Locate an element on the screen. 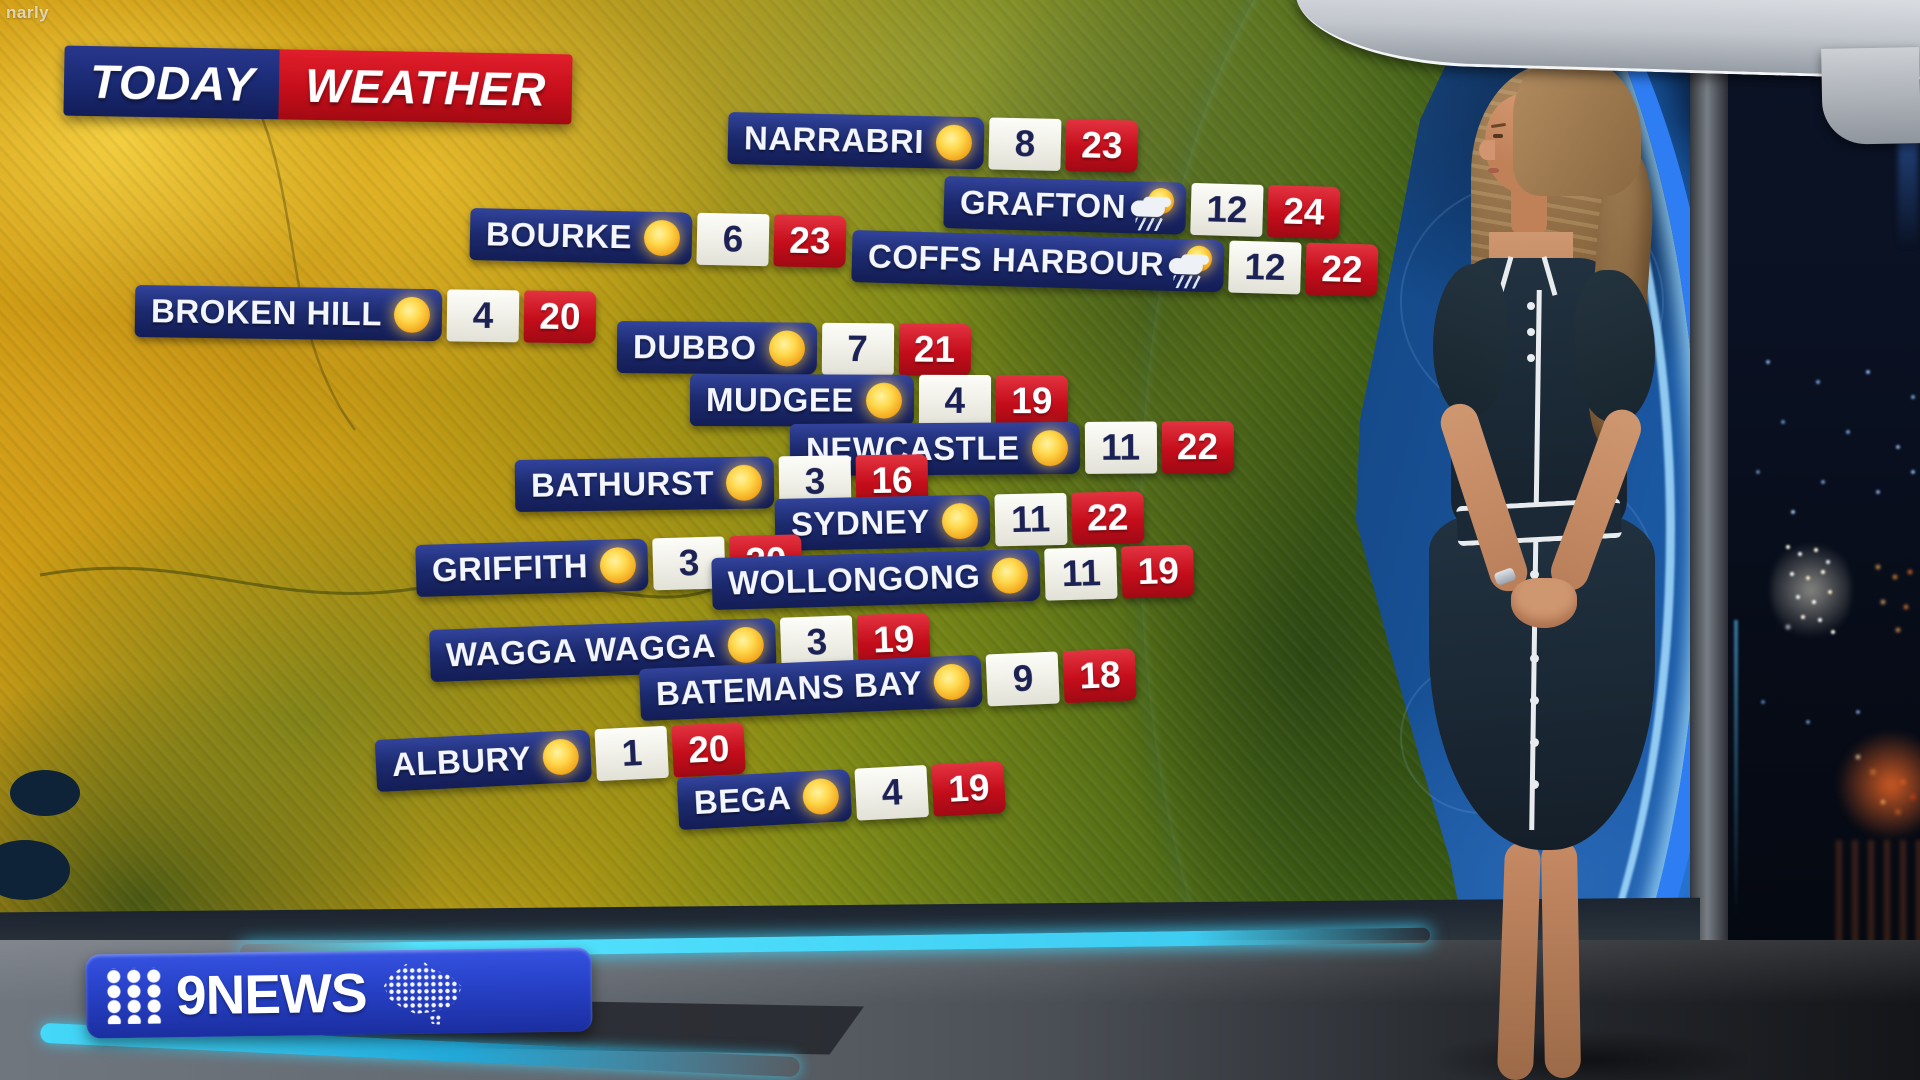 The image size is (1920, 1080). city-label: BROKEN HILL is located at coordinates (266, 312).